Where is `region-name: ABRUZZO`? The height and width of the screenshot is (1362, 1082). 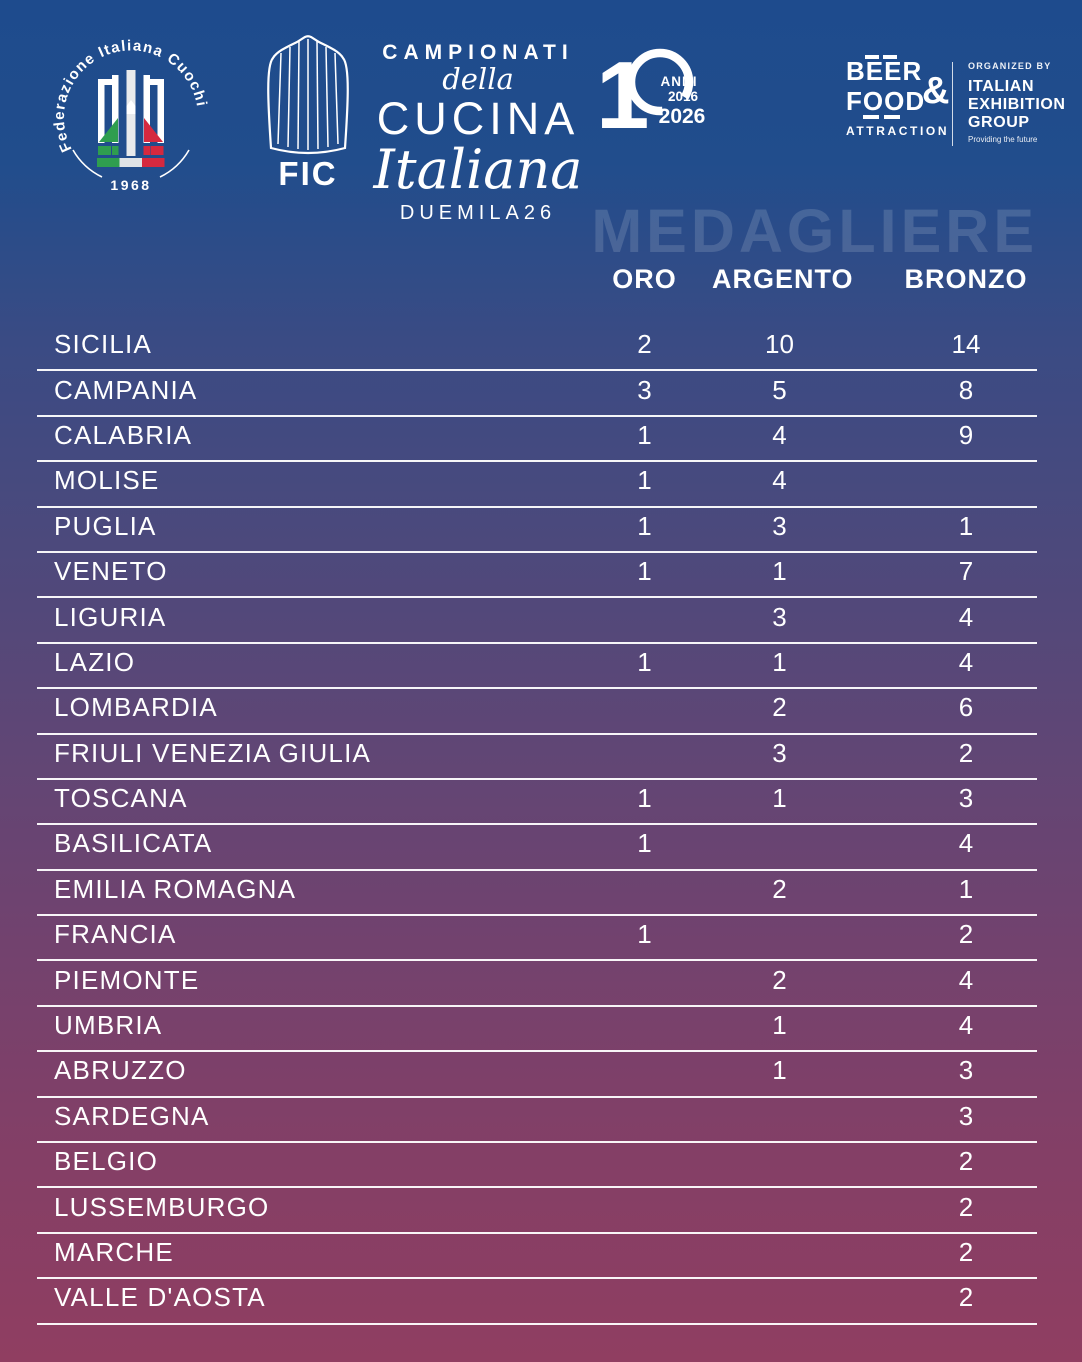
region-name: ABRUZZO is located at coordinates (120, 1070).